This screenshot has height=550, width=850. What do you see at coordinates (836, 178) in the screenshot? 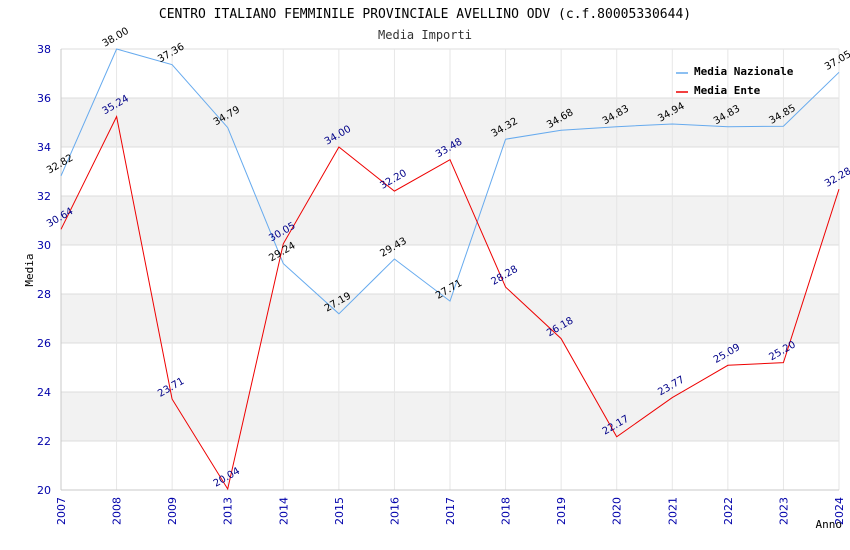
I see `data-label-media-ente: 32.28` at bounding box center [836, 178].